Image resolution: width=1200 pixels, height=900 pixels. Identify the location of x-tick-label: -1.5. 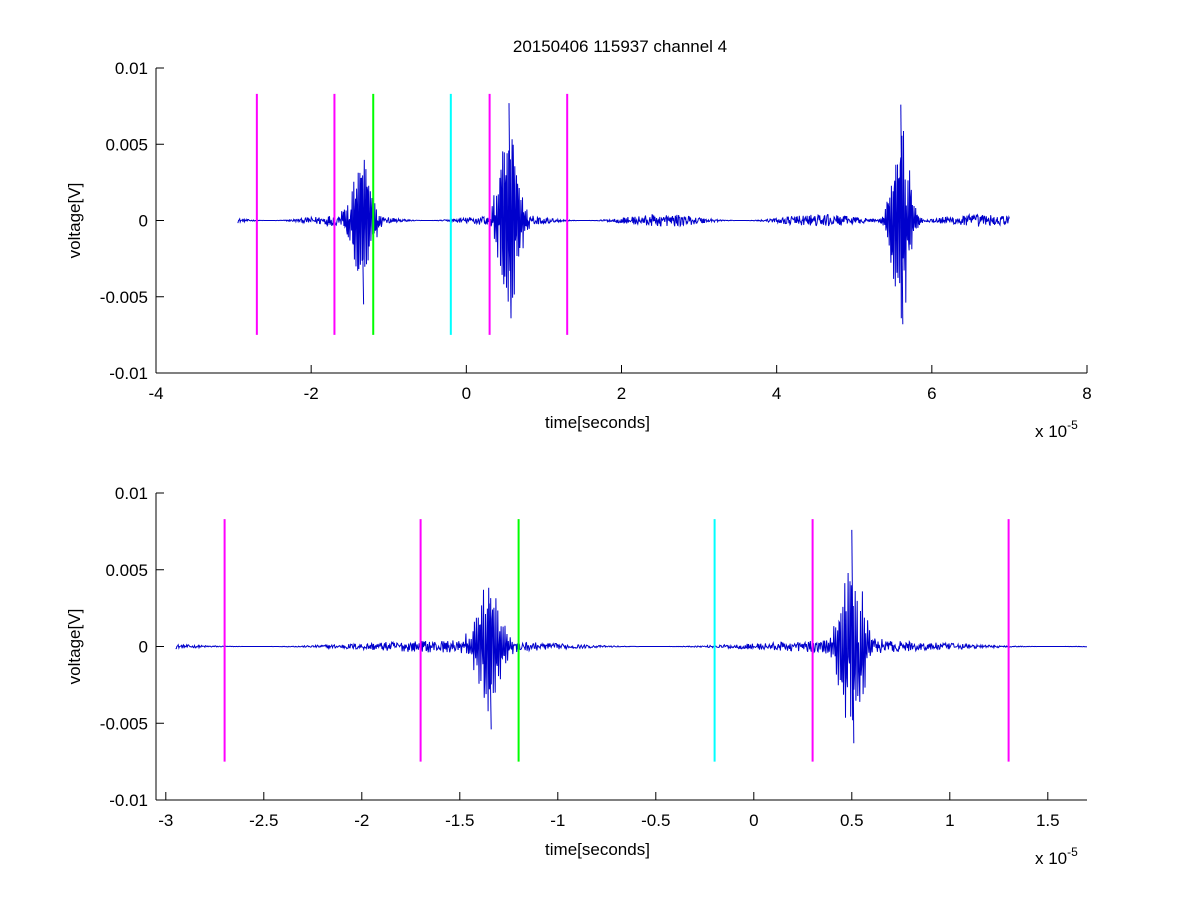
(459, 820).